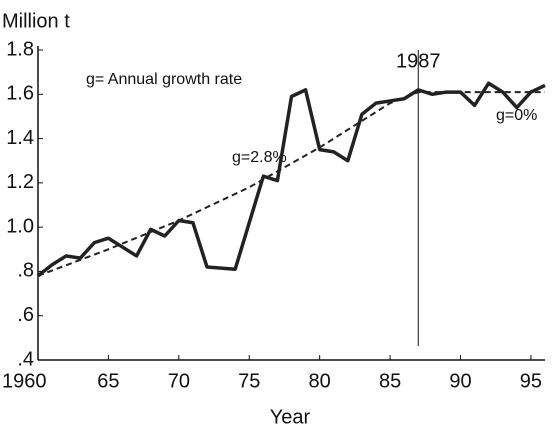 The width and height of the screenshot is (552, 438). Describe the element at coordinates (460, 381) in the screenshot. I see `x-tick-label: 90` at that location.